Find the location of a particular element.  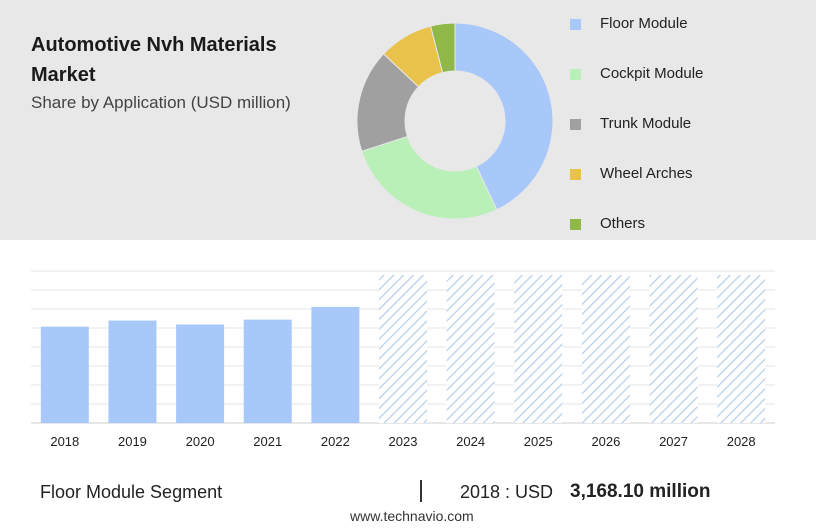

forecast-bar-2027 is located at coordinates (673, 349).